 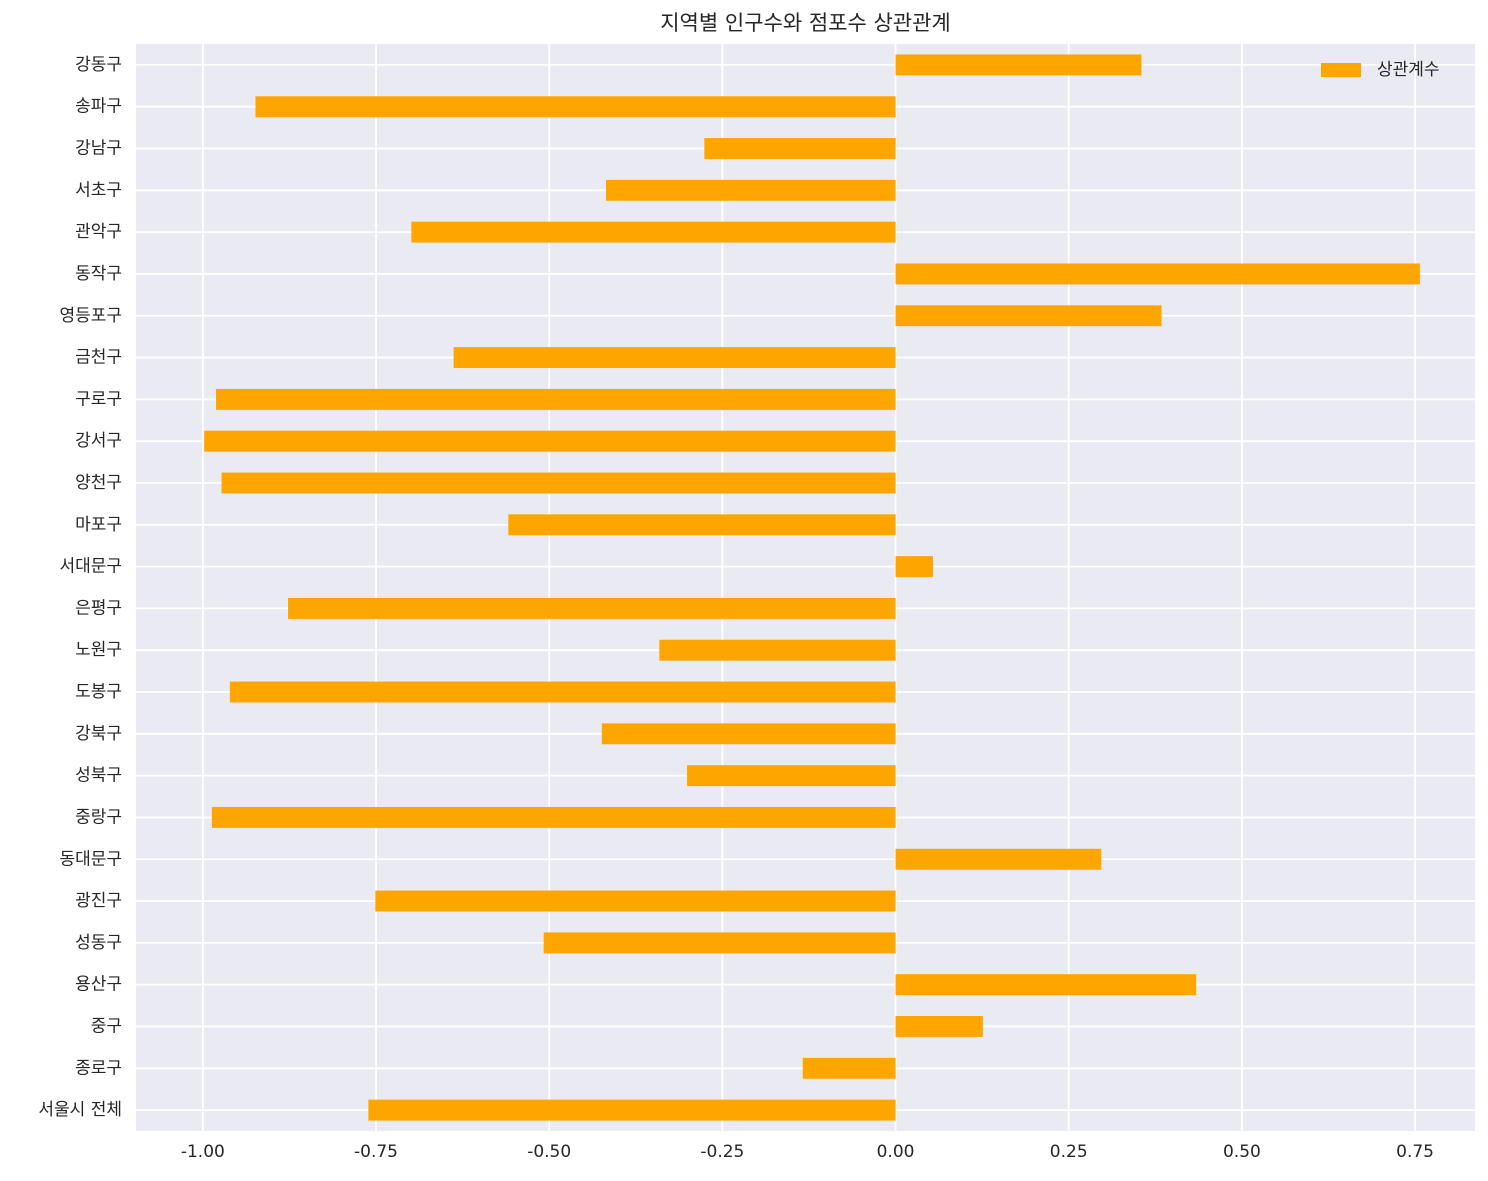 I want to click on y-tick-label: 서초구, so click(x=98, y=190).